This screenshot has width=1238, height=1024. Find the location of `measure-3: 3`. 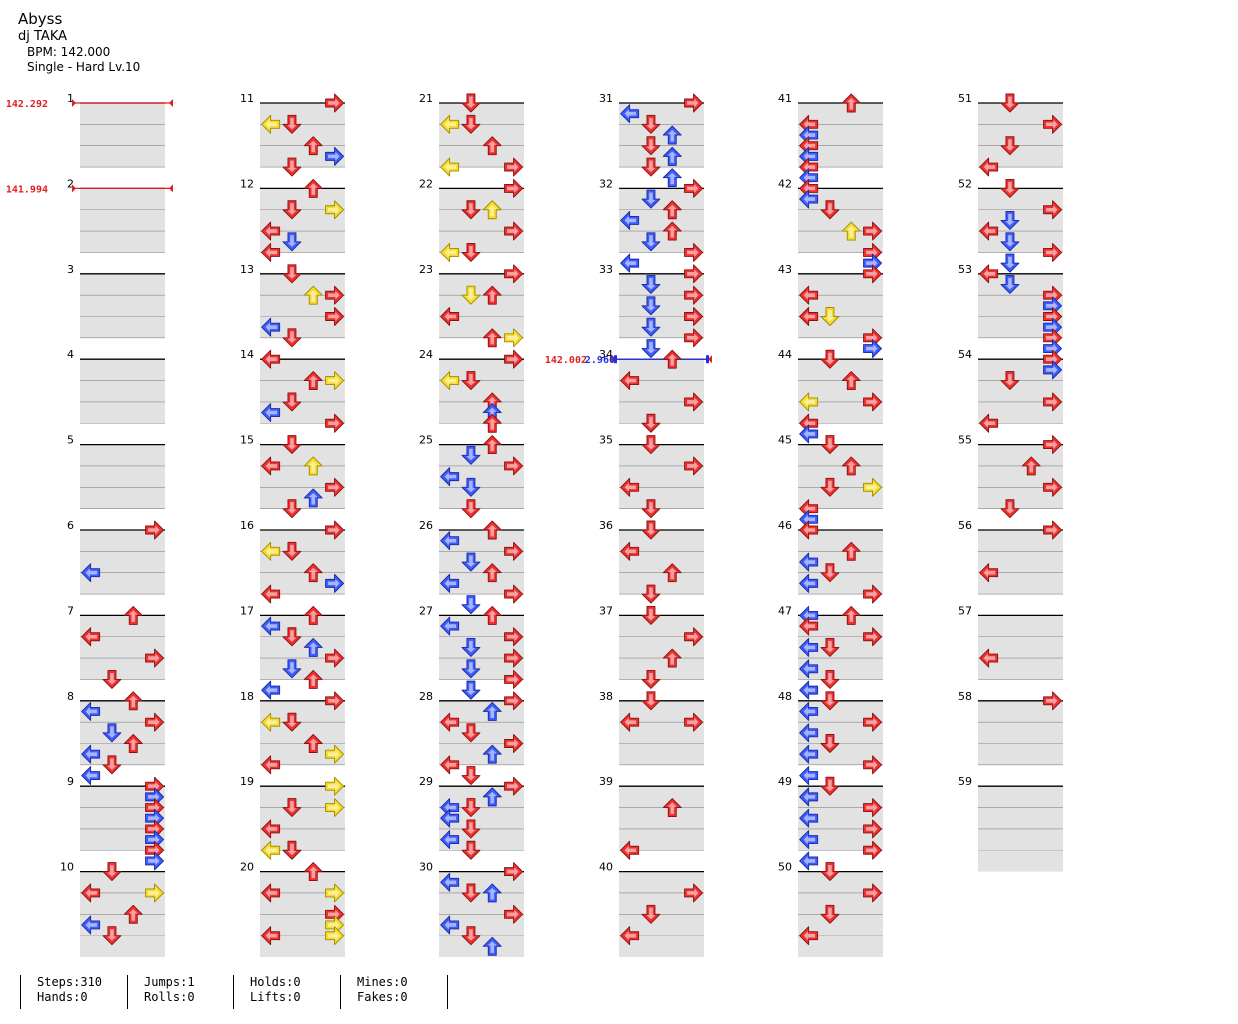

measure-3: 3 is located at coordinates (116, 301).